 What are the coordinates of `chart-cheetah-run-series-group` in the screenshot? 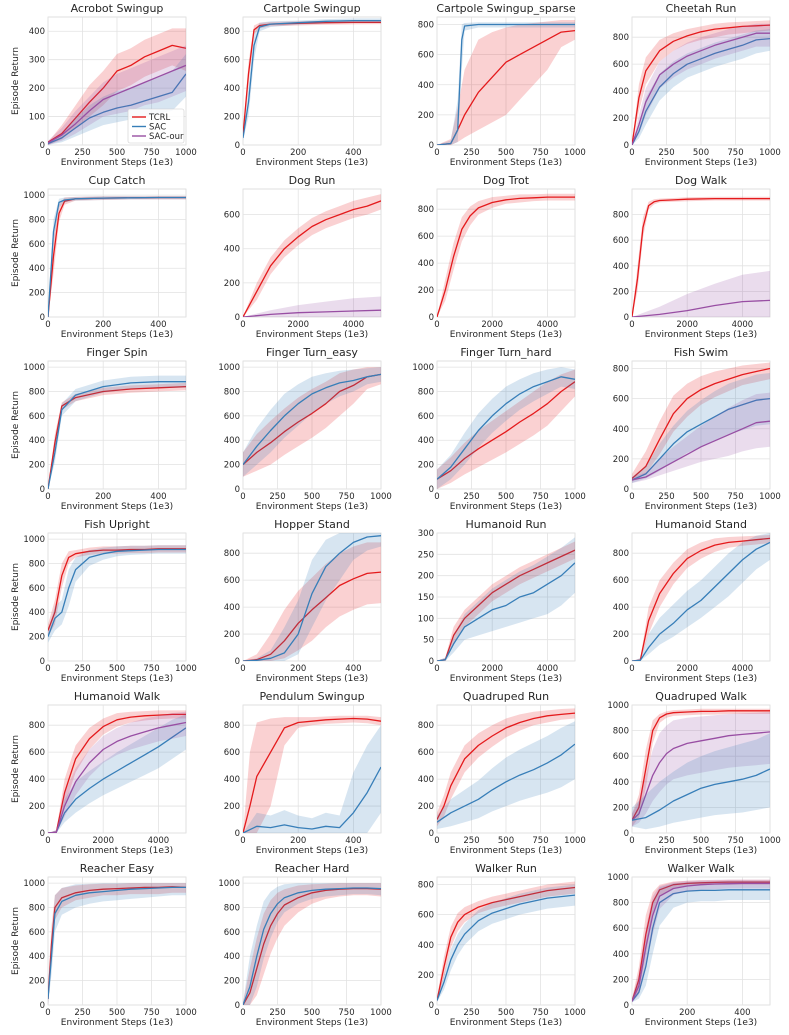 It's located at (701, 82).